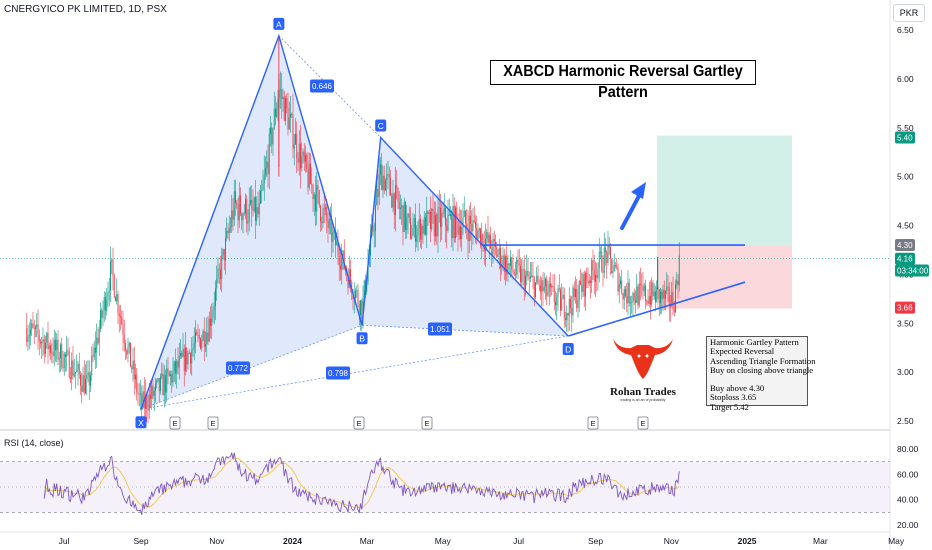 This screenshot has height=550, width=932. I want to click on event-marker-text: E, so click(212, 423).